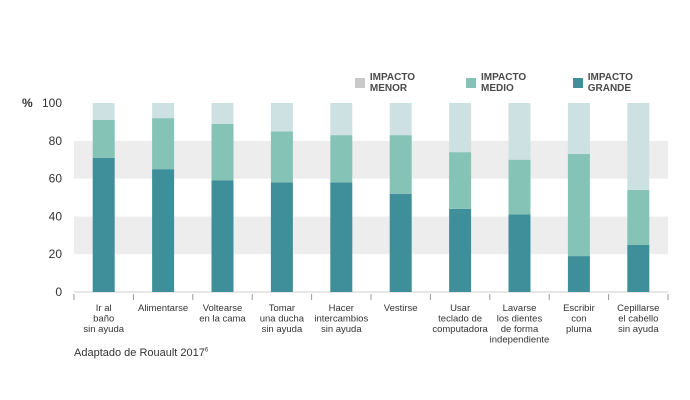 Image resolution: width=690 pixels, height=400 pixels. Describe the element at coordinates (56, 216) in the screenshot. I see `y-tick-label: 40` at that location.